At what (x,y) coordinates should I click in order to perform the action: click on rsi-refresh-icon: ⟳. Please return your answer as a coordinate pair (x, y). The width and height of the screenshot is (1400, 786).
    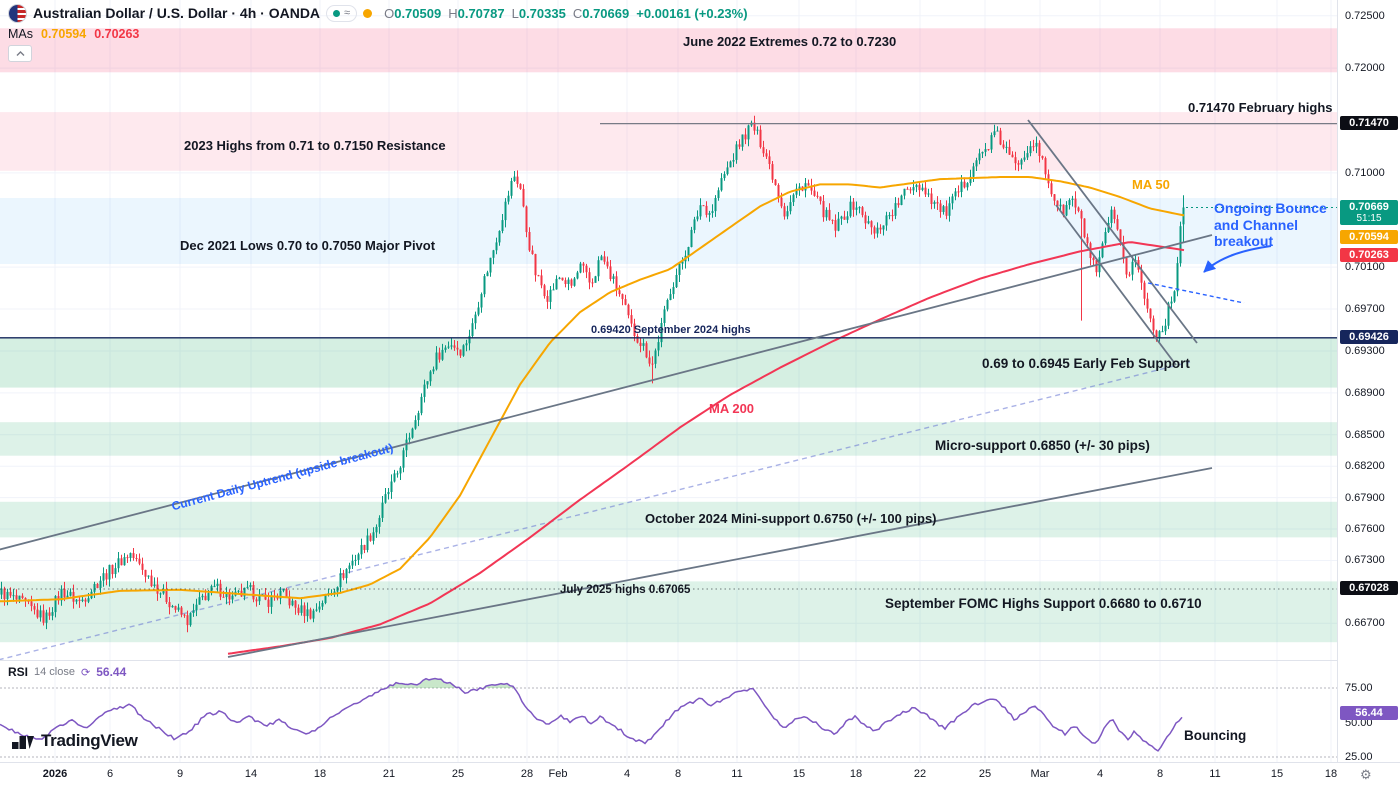
    Looking at the image, I should click on (86, 672).